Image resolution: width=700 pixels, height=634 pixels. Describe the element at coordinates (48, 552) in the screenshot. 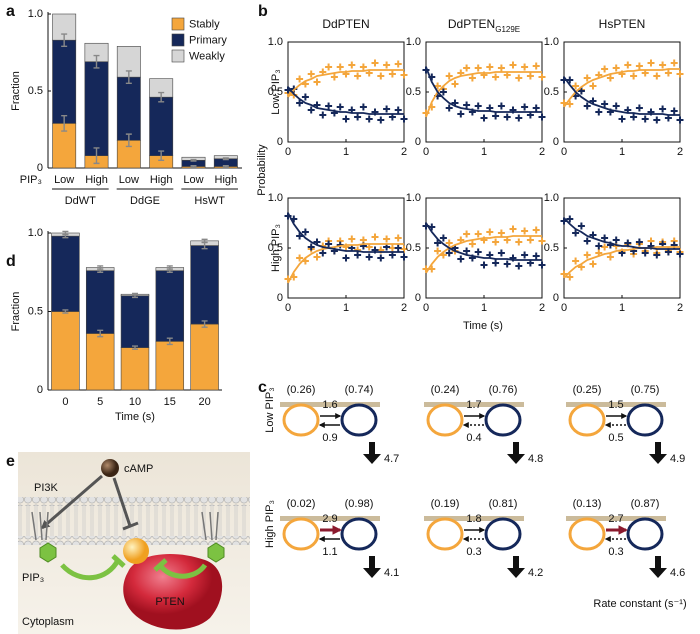

I see `pip3-molecule` at that location.